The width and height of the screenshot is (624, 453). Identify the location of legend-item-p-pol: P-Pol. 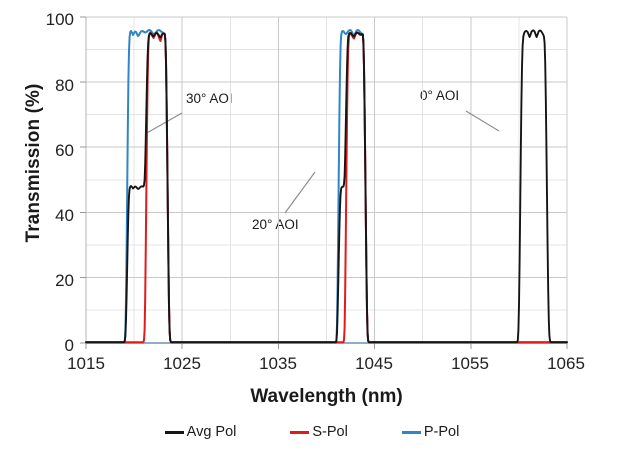
(430, 432).